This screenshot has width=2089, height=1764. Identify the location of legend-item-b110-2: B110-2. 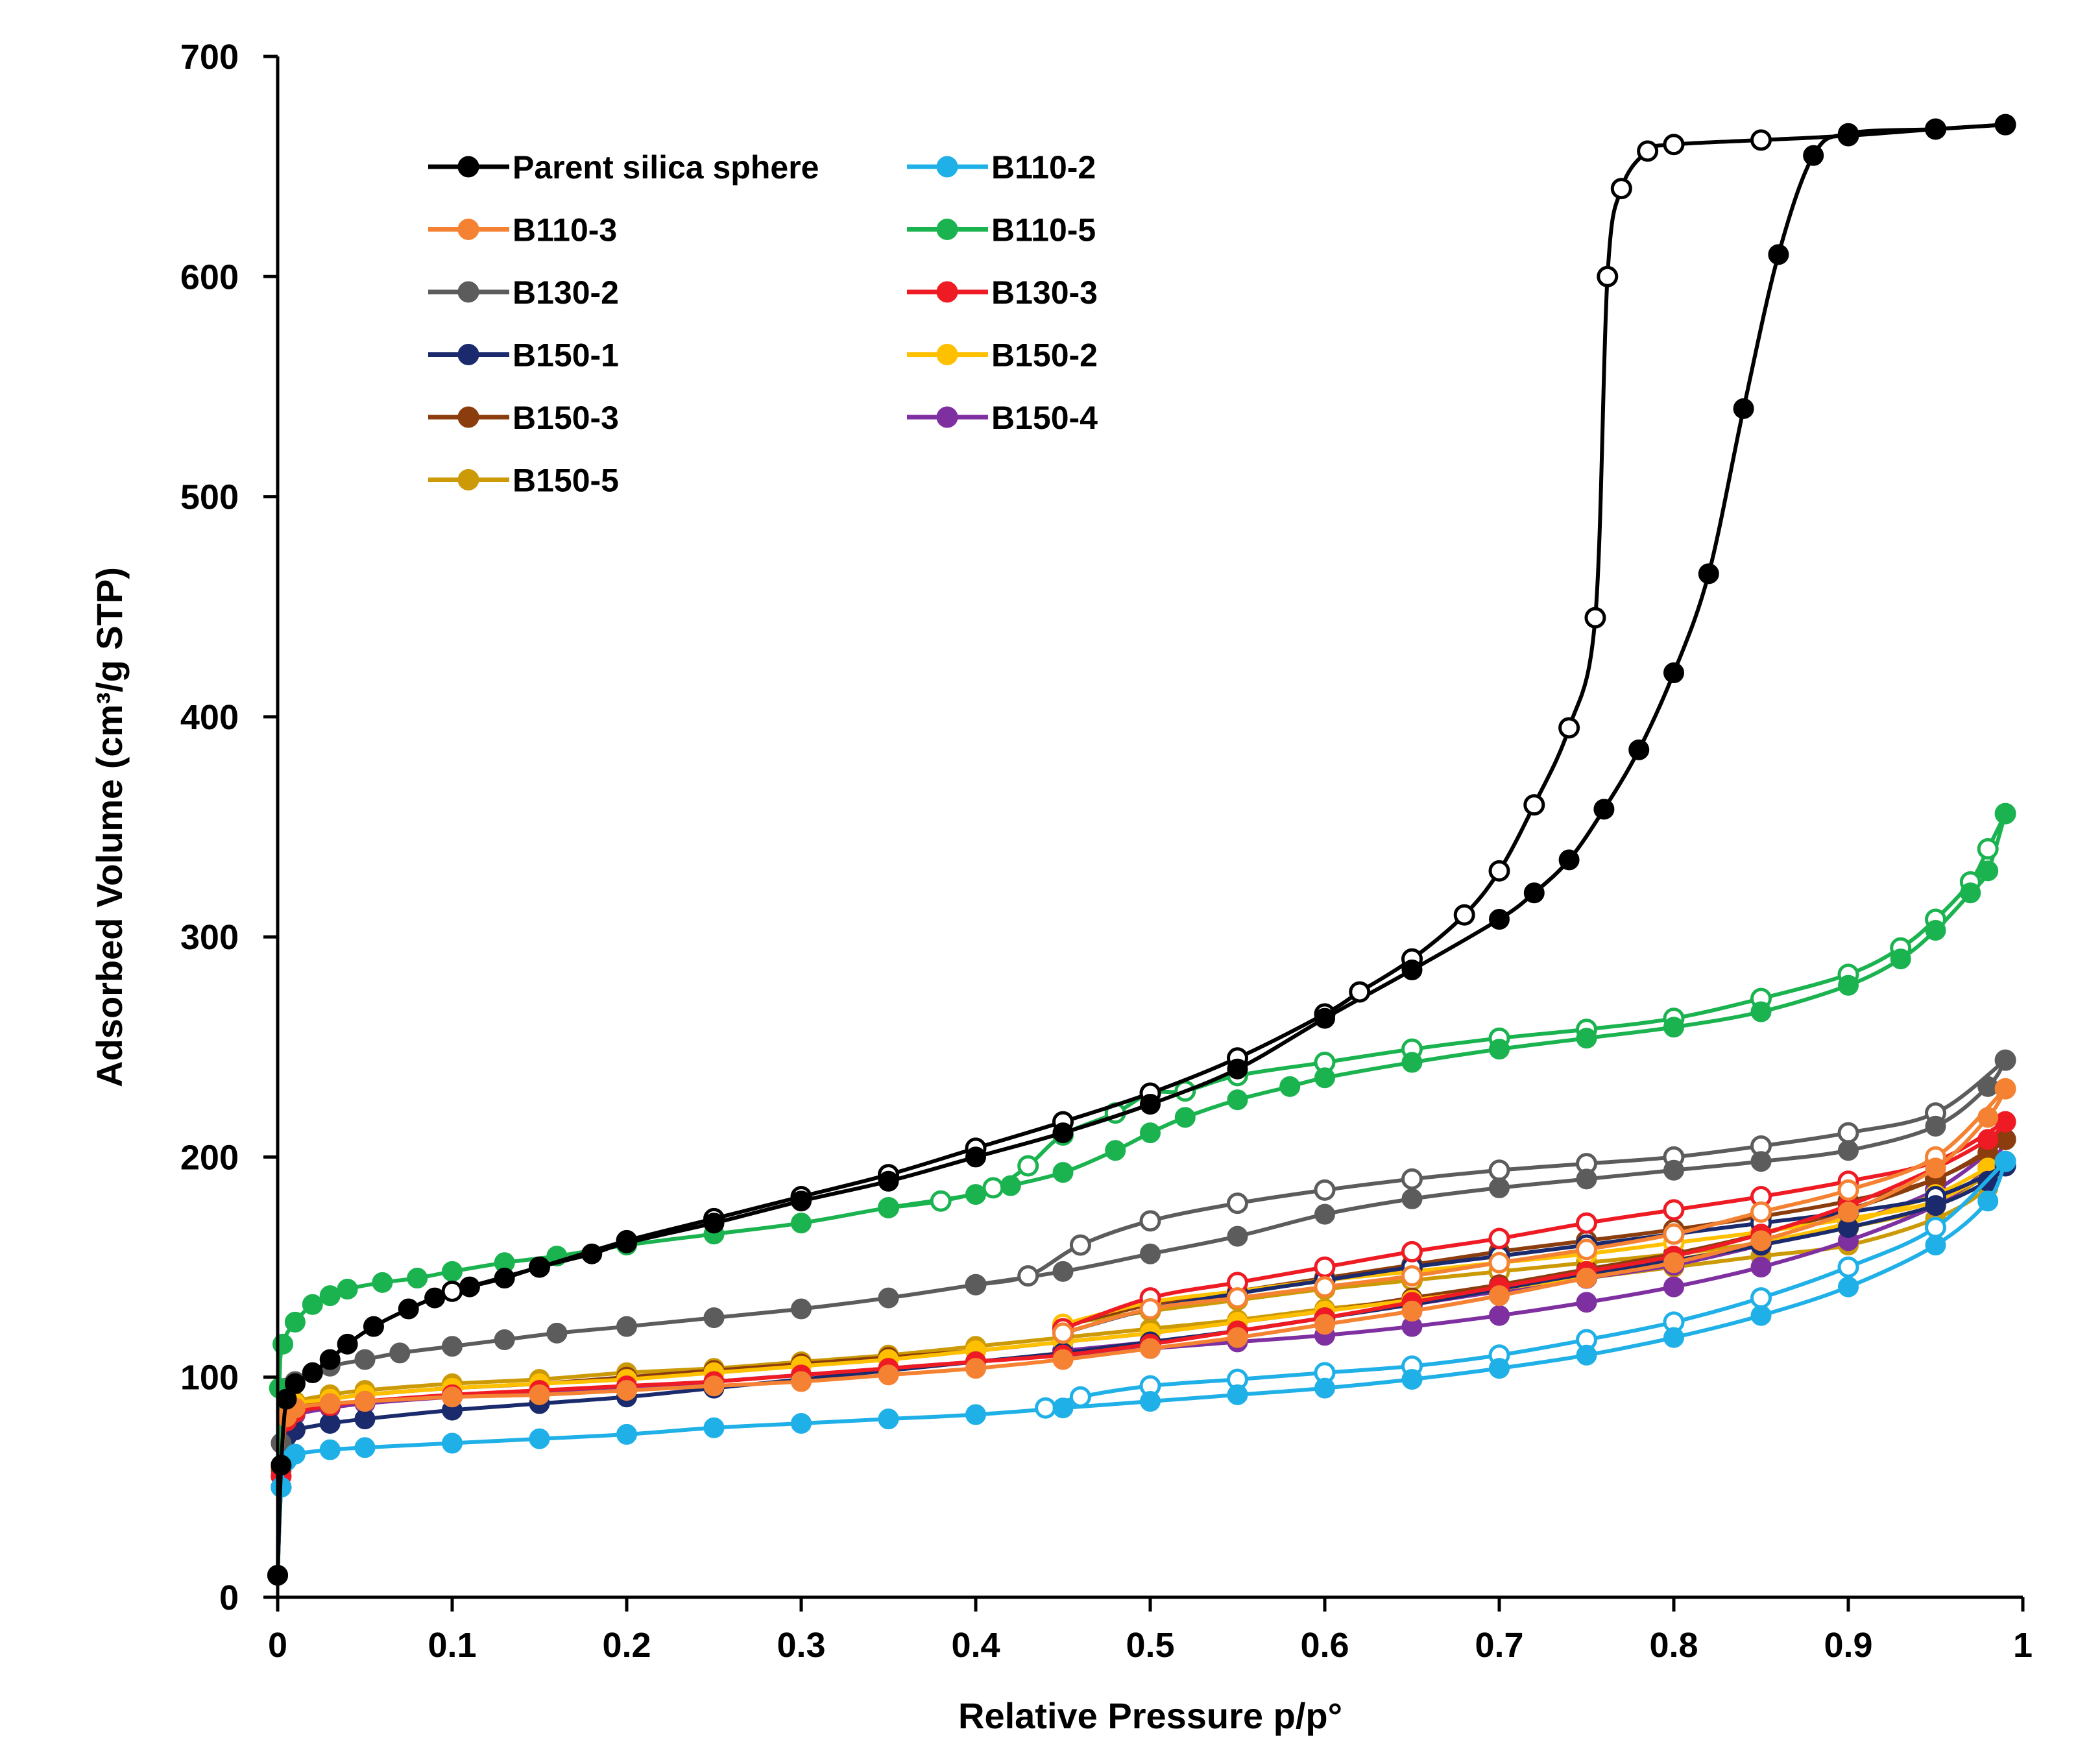
(1001, 167).